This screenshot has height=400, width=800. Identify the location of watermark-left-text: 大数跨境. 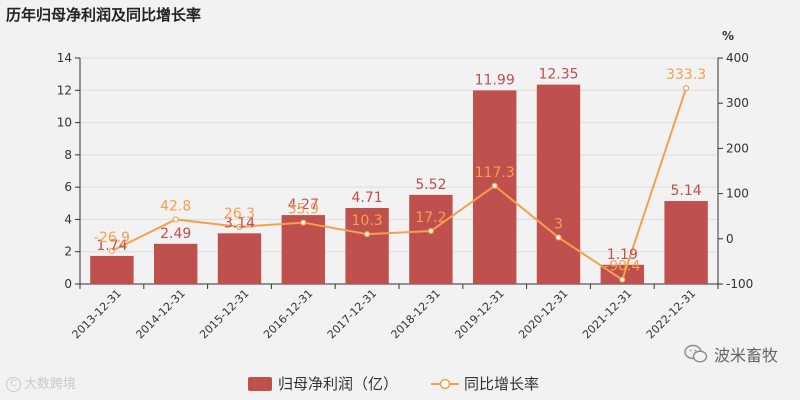
(50, 384).